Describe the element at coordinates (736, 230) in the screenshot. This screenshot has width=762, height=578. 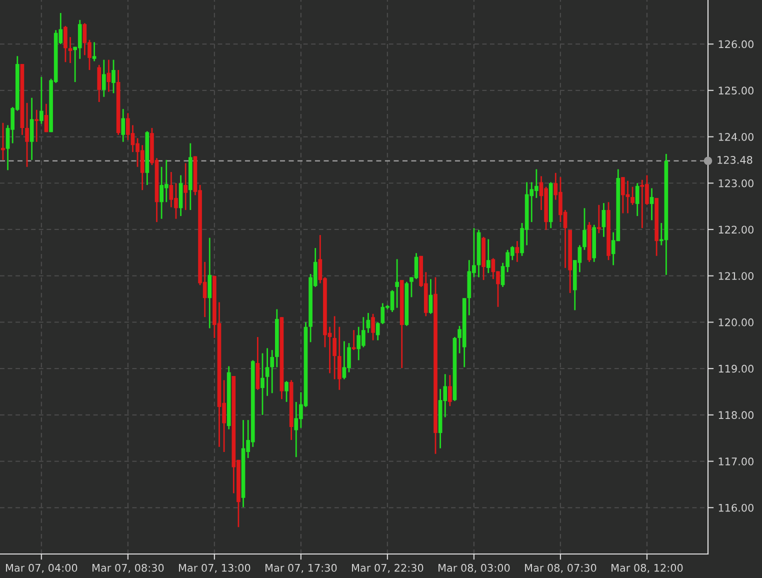
I see `y-tick-label: 122.00` at that location.